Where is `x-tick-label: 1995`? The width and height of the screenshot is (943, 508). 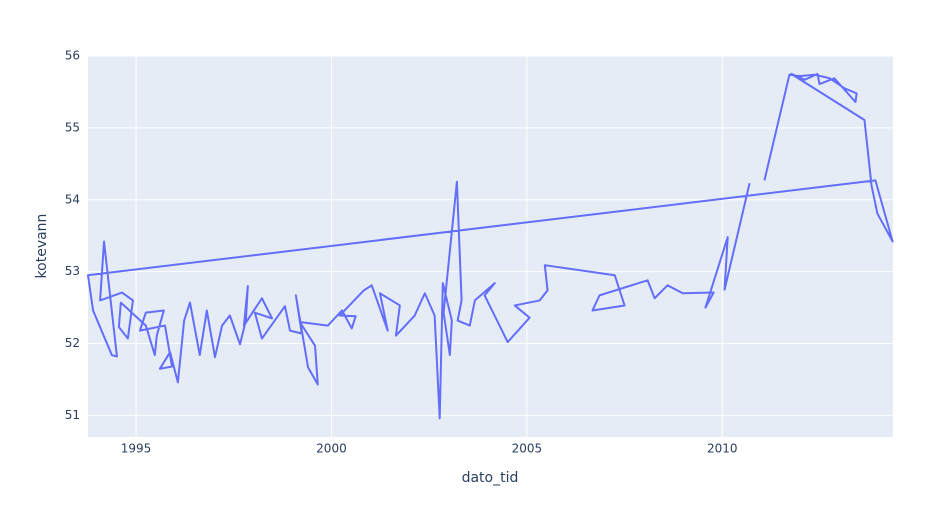
x-tick-label: 1995 is located at coordinates (136, 449).